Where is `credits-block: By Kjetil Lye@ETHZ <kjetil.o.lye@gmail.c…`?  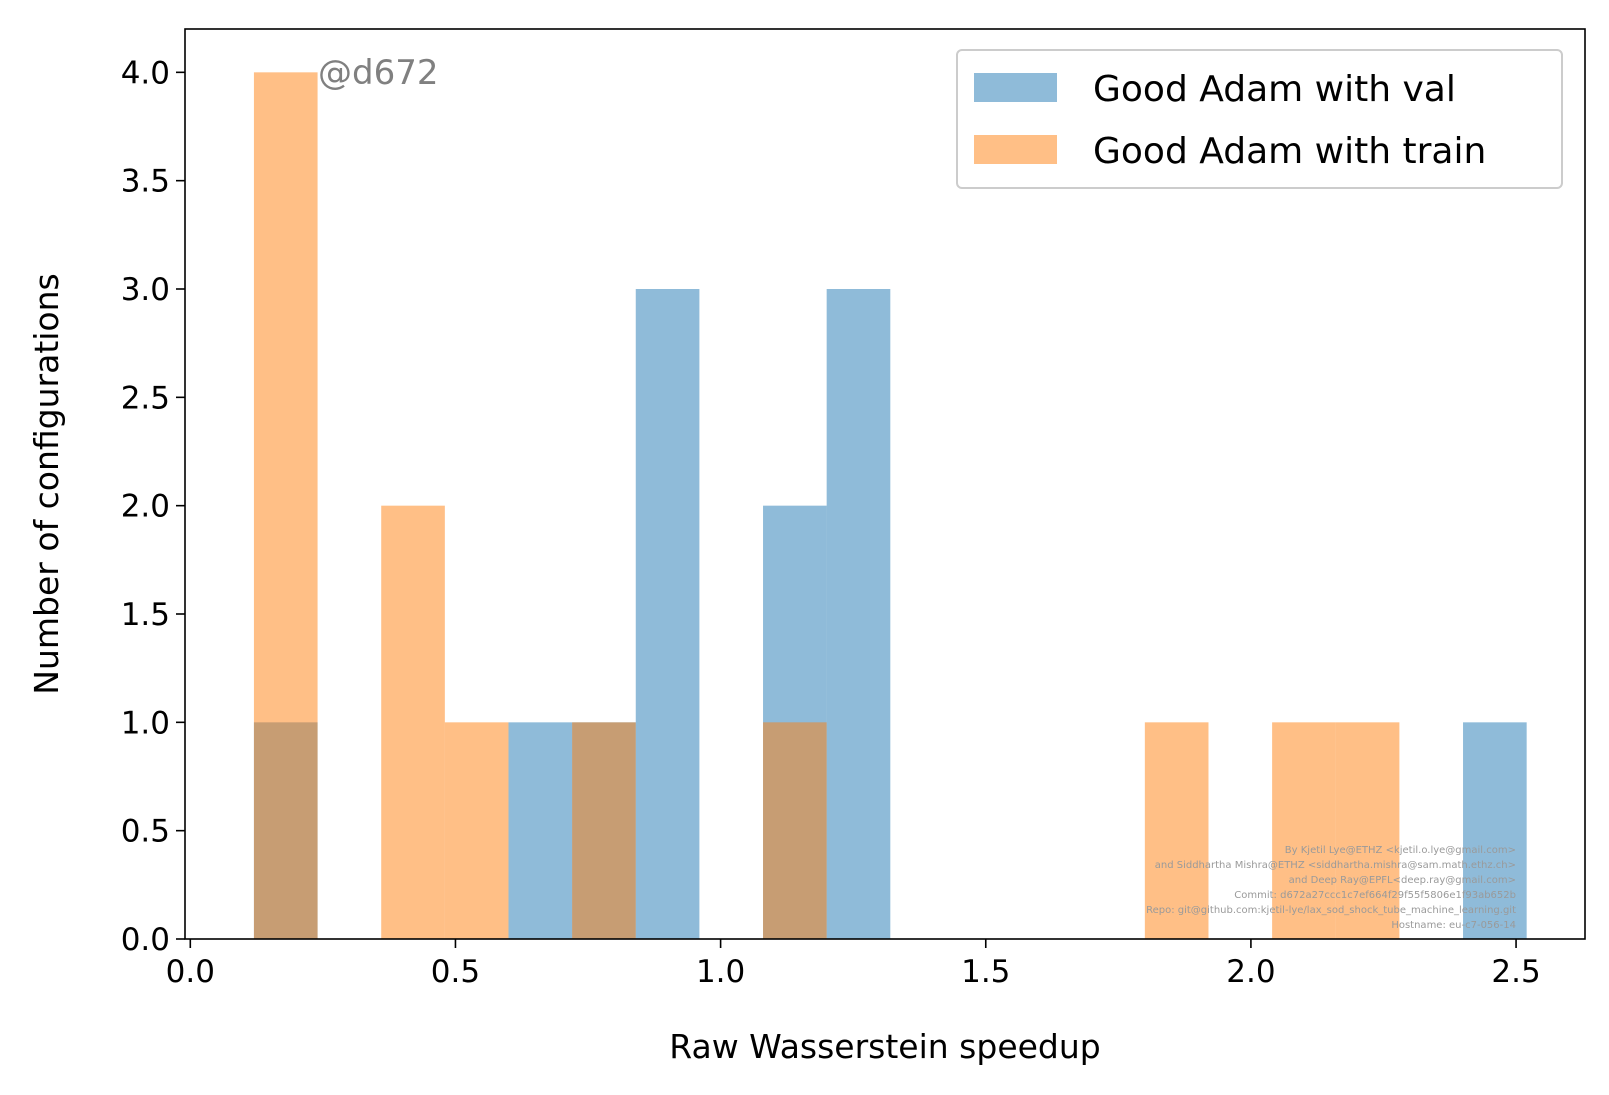 credits-block: By Kjetil Lye@ETHZ <kjetil.o.lye@gmail.c… is located at coordinates (1331, 888).